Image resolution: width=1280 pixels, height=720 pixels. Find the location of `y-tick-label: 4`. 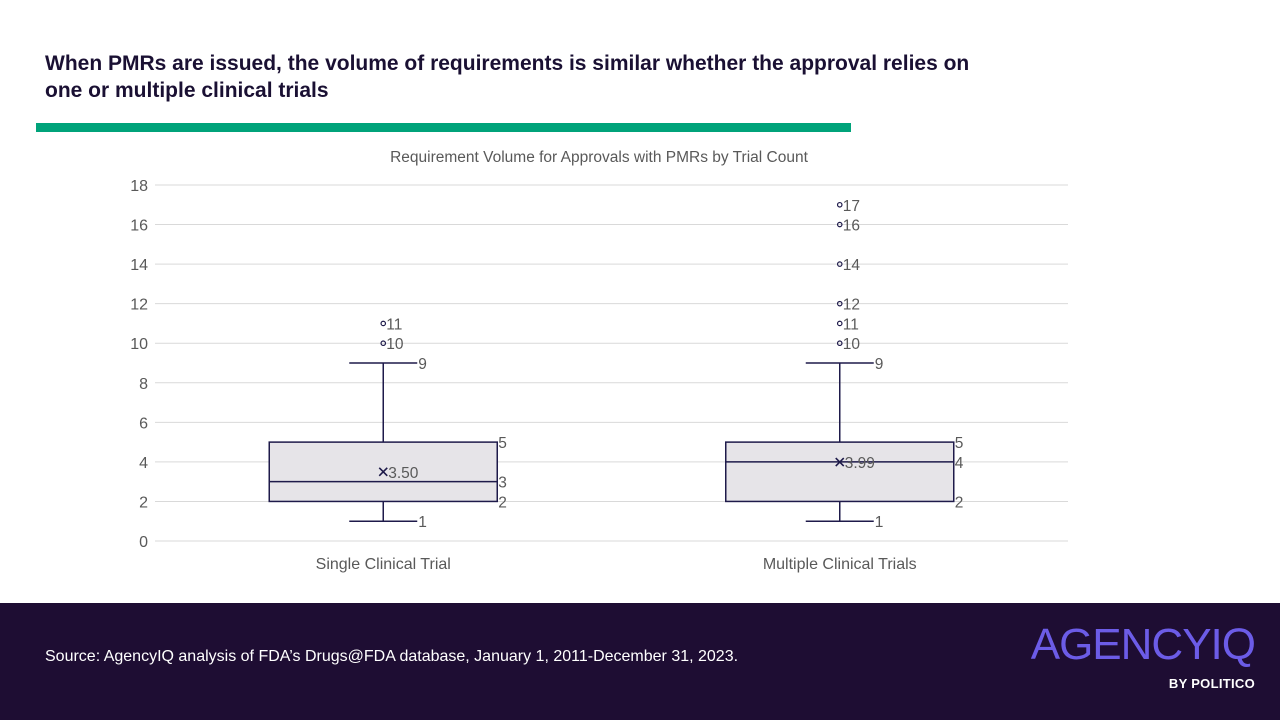

y-tick-label: 4 is located at coordinates (143, 463).